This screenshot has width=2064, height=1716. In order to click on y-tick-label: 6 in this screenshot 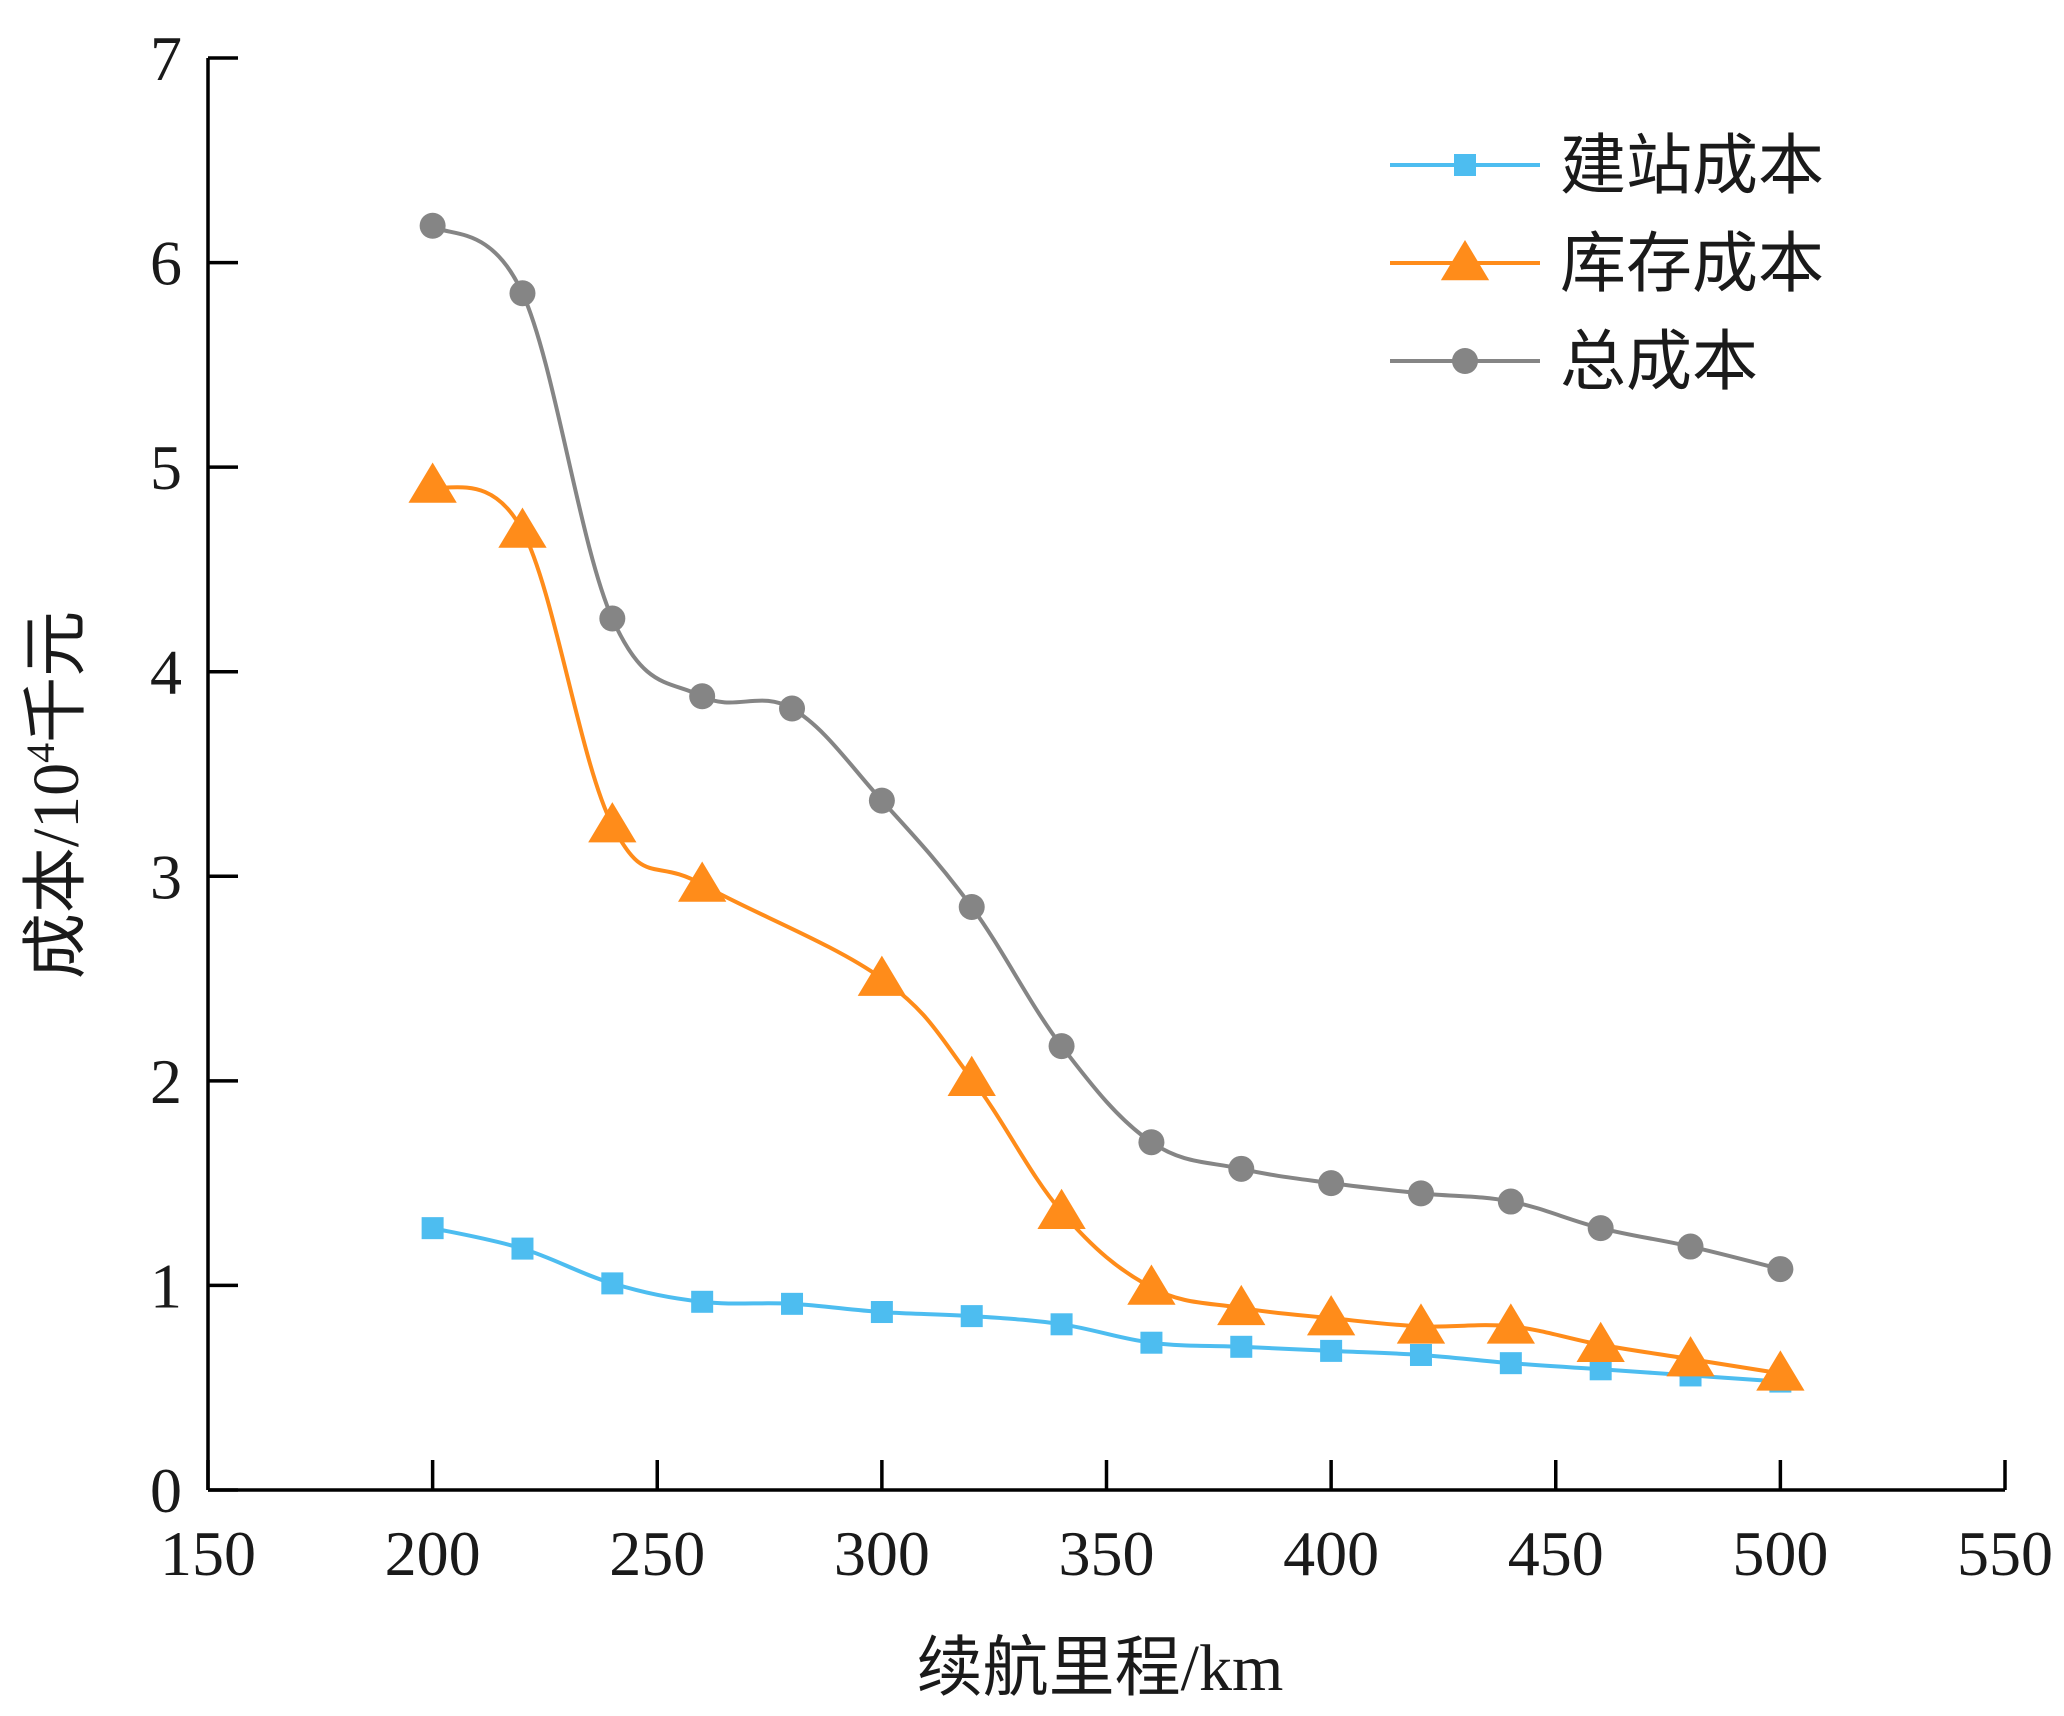, I will do `click(166, 263)`.